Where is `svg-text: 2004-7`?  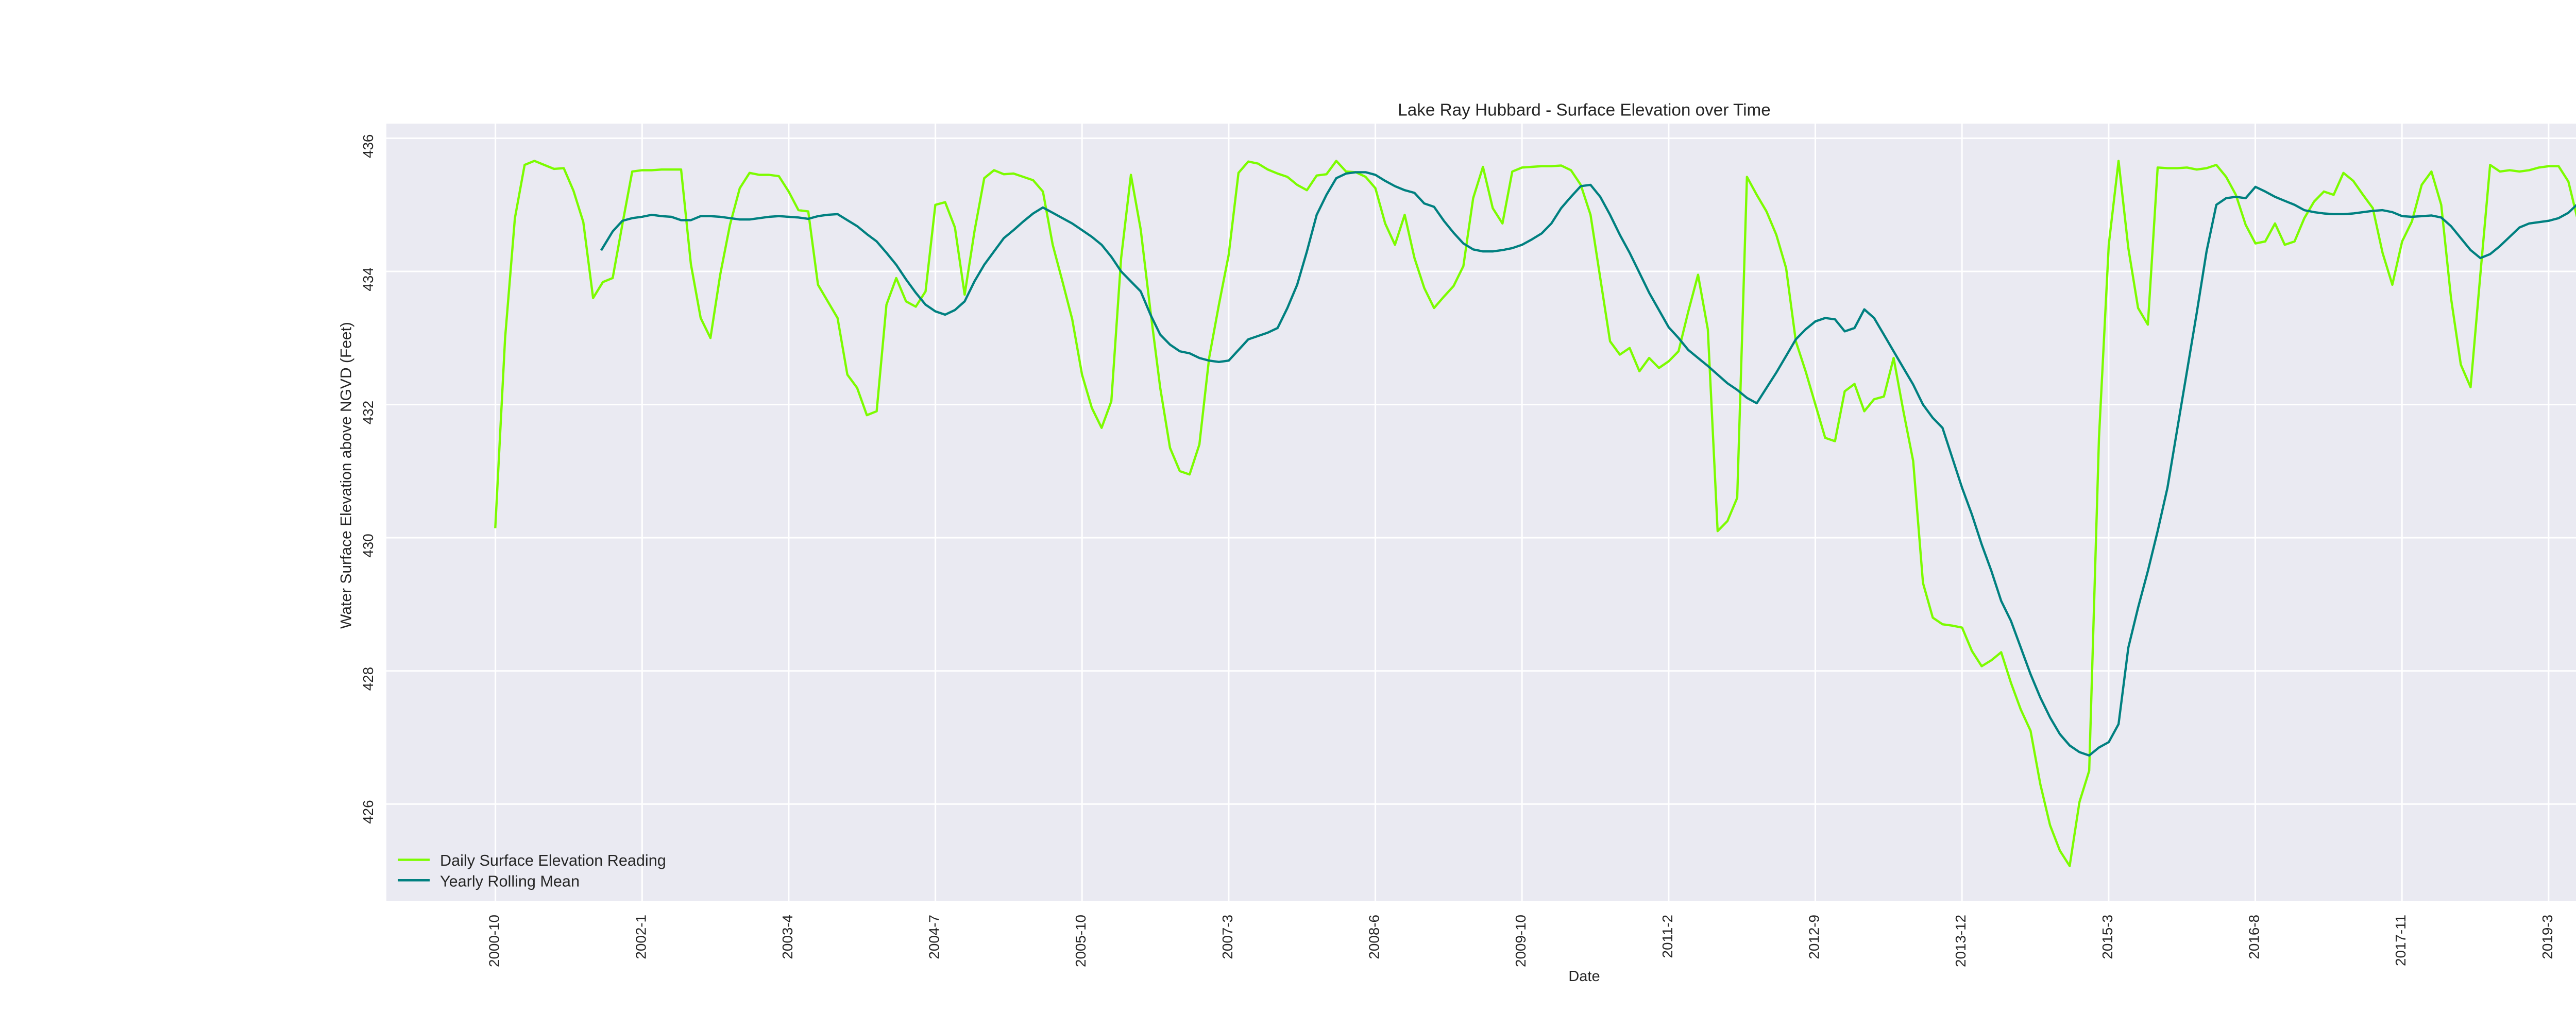 svg-text: 2004-7 is located at coordinates (934, 937).